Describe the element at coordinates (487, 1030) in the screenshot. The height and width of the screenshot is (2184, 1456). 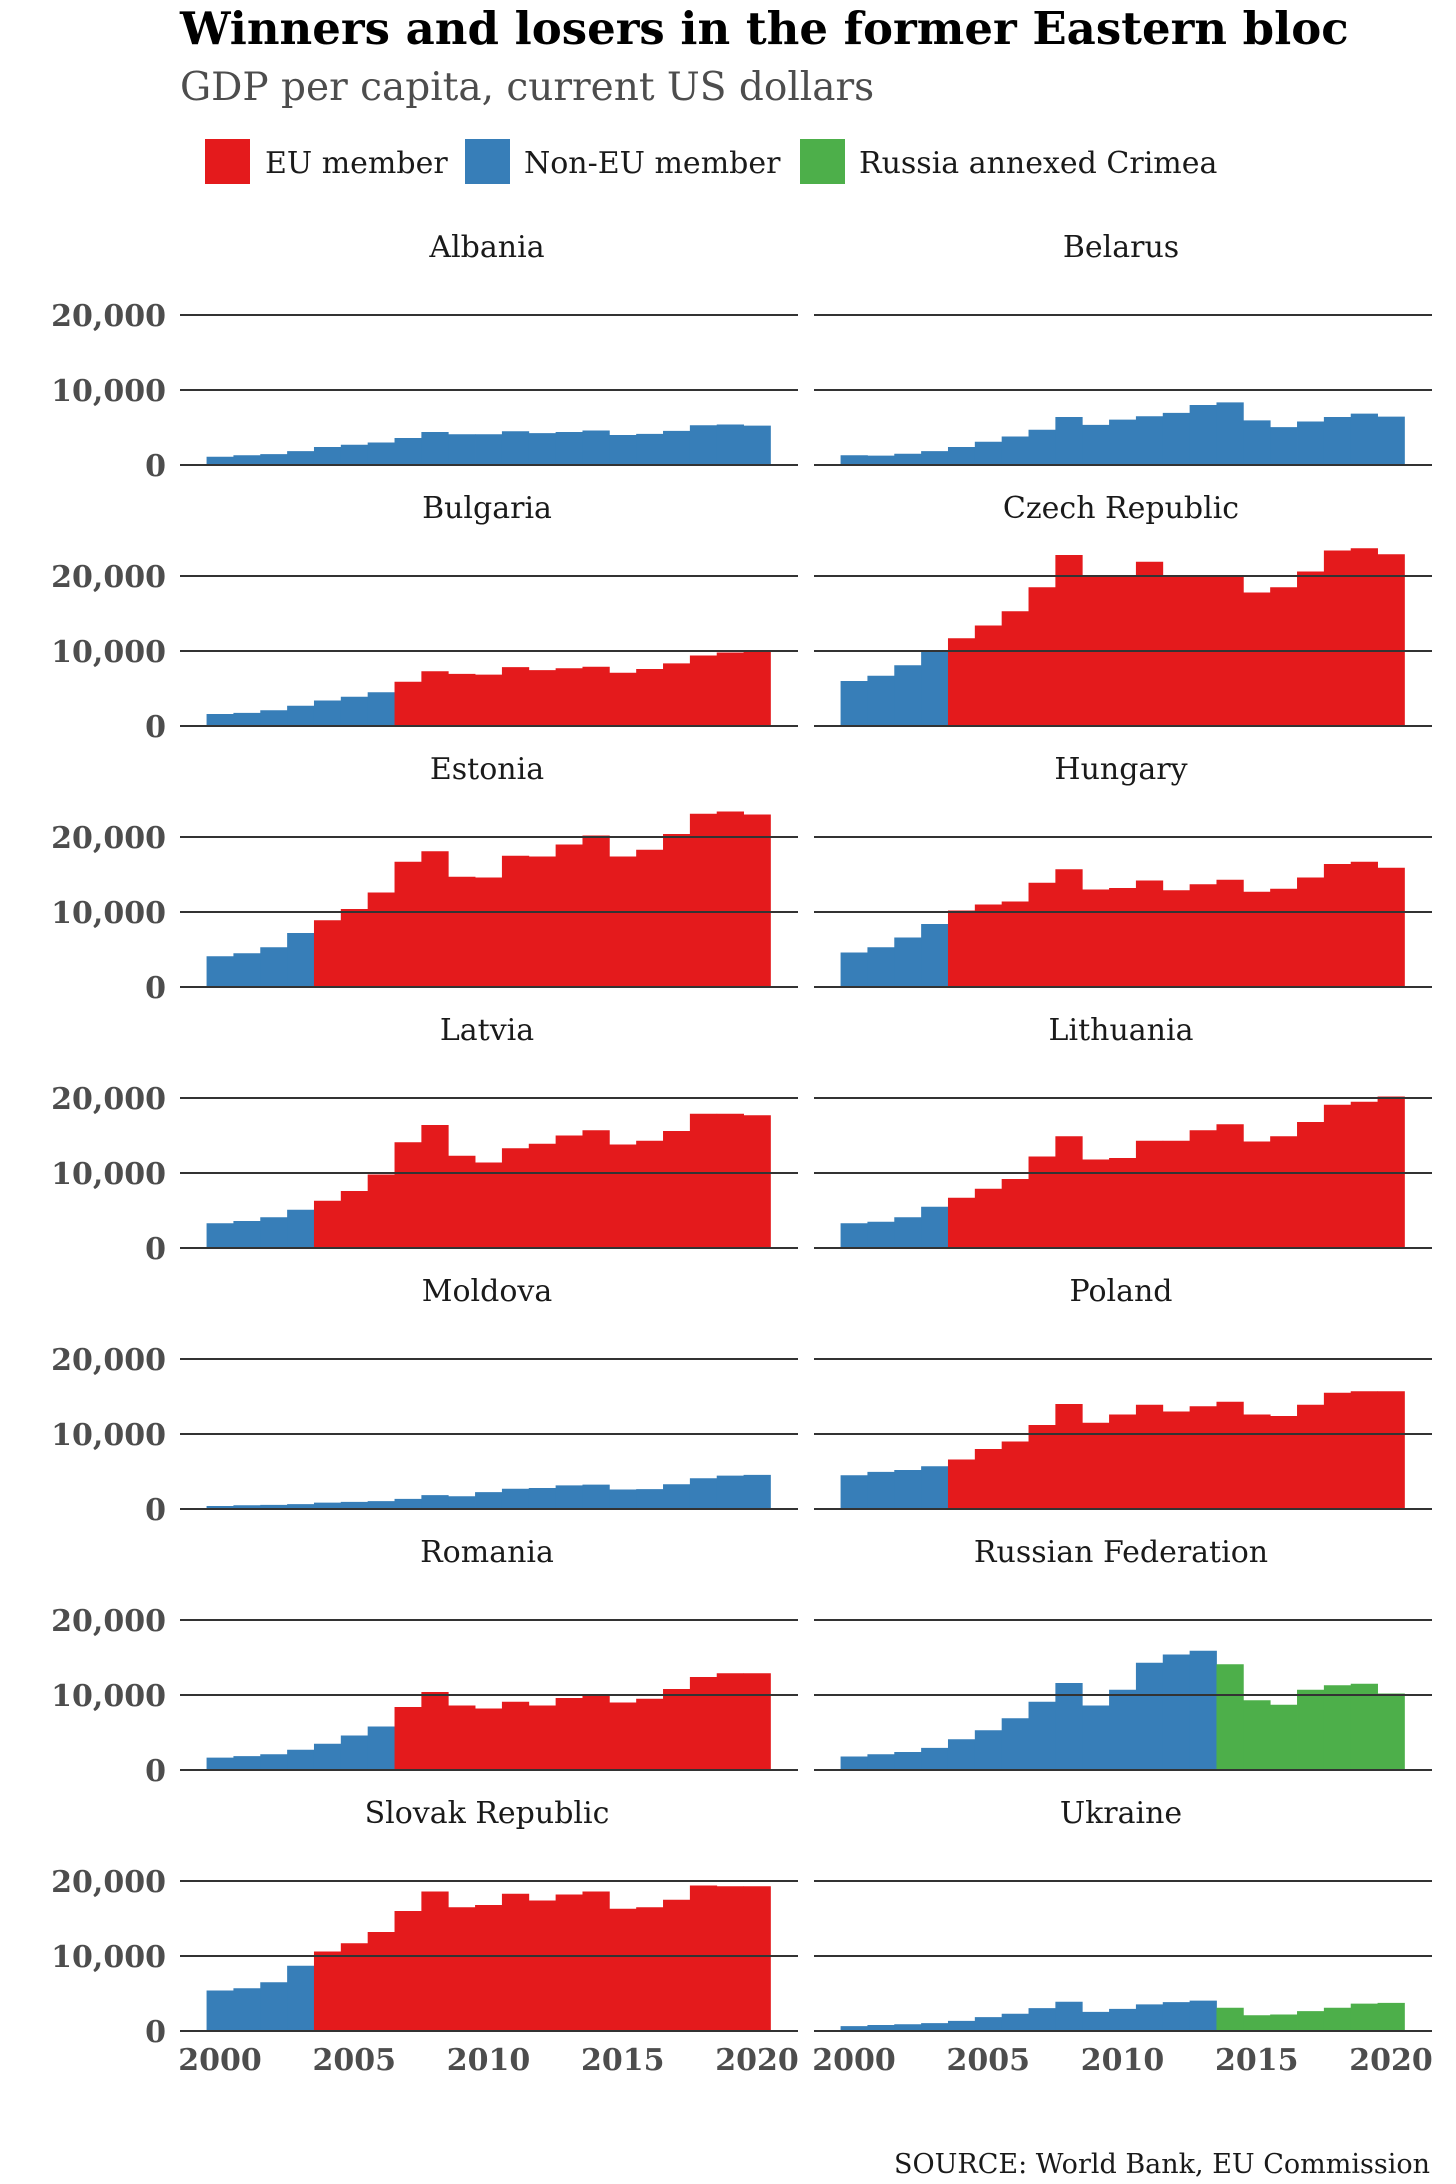
I see `panel-title: Latvia` at that location.